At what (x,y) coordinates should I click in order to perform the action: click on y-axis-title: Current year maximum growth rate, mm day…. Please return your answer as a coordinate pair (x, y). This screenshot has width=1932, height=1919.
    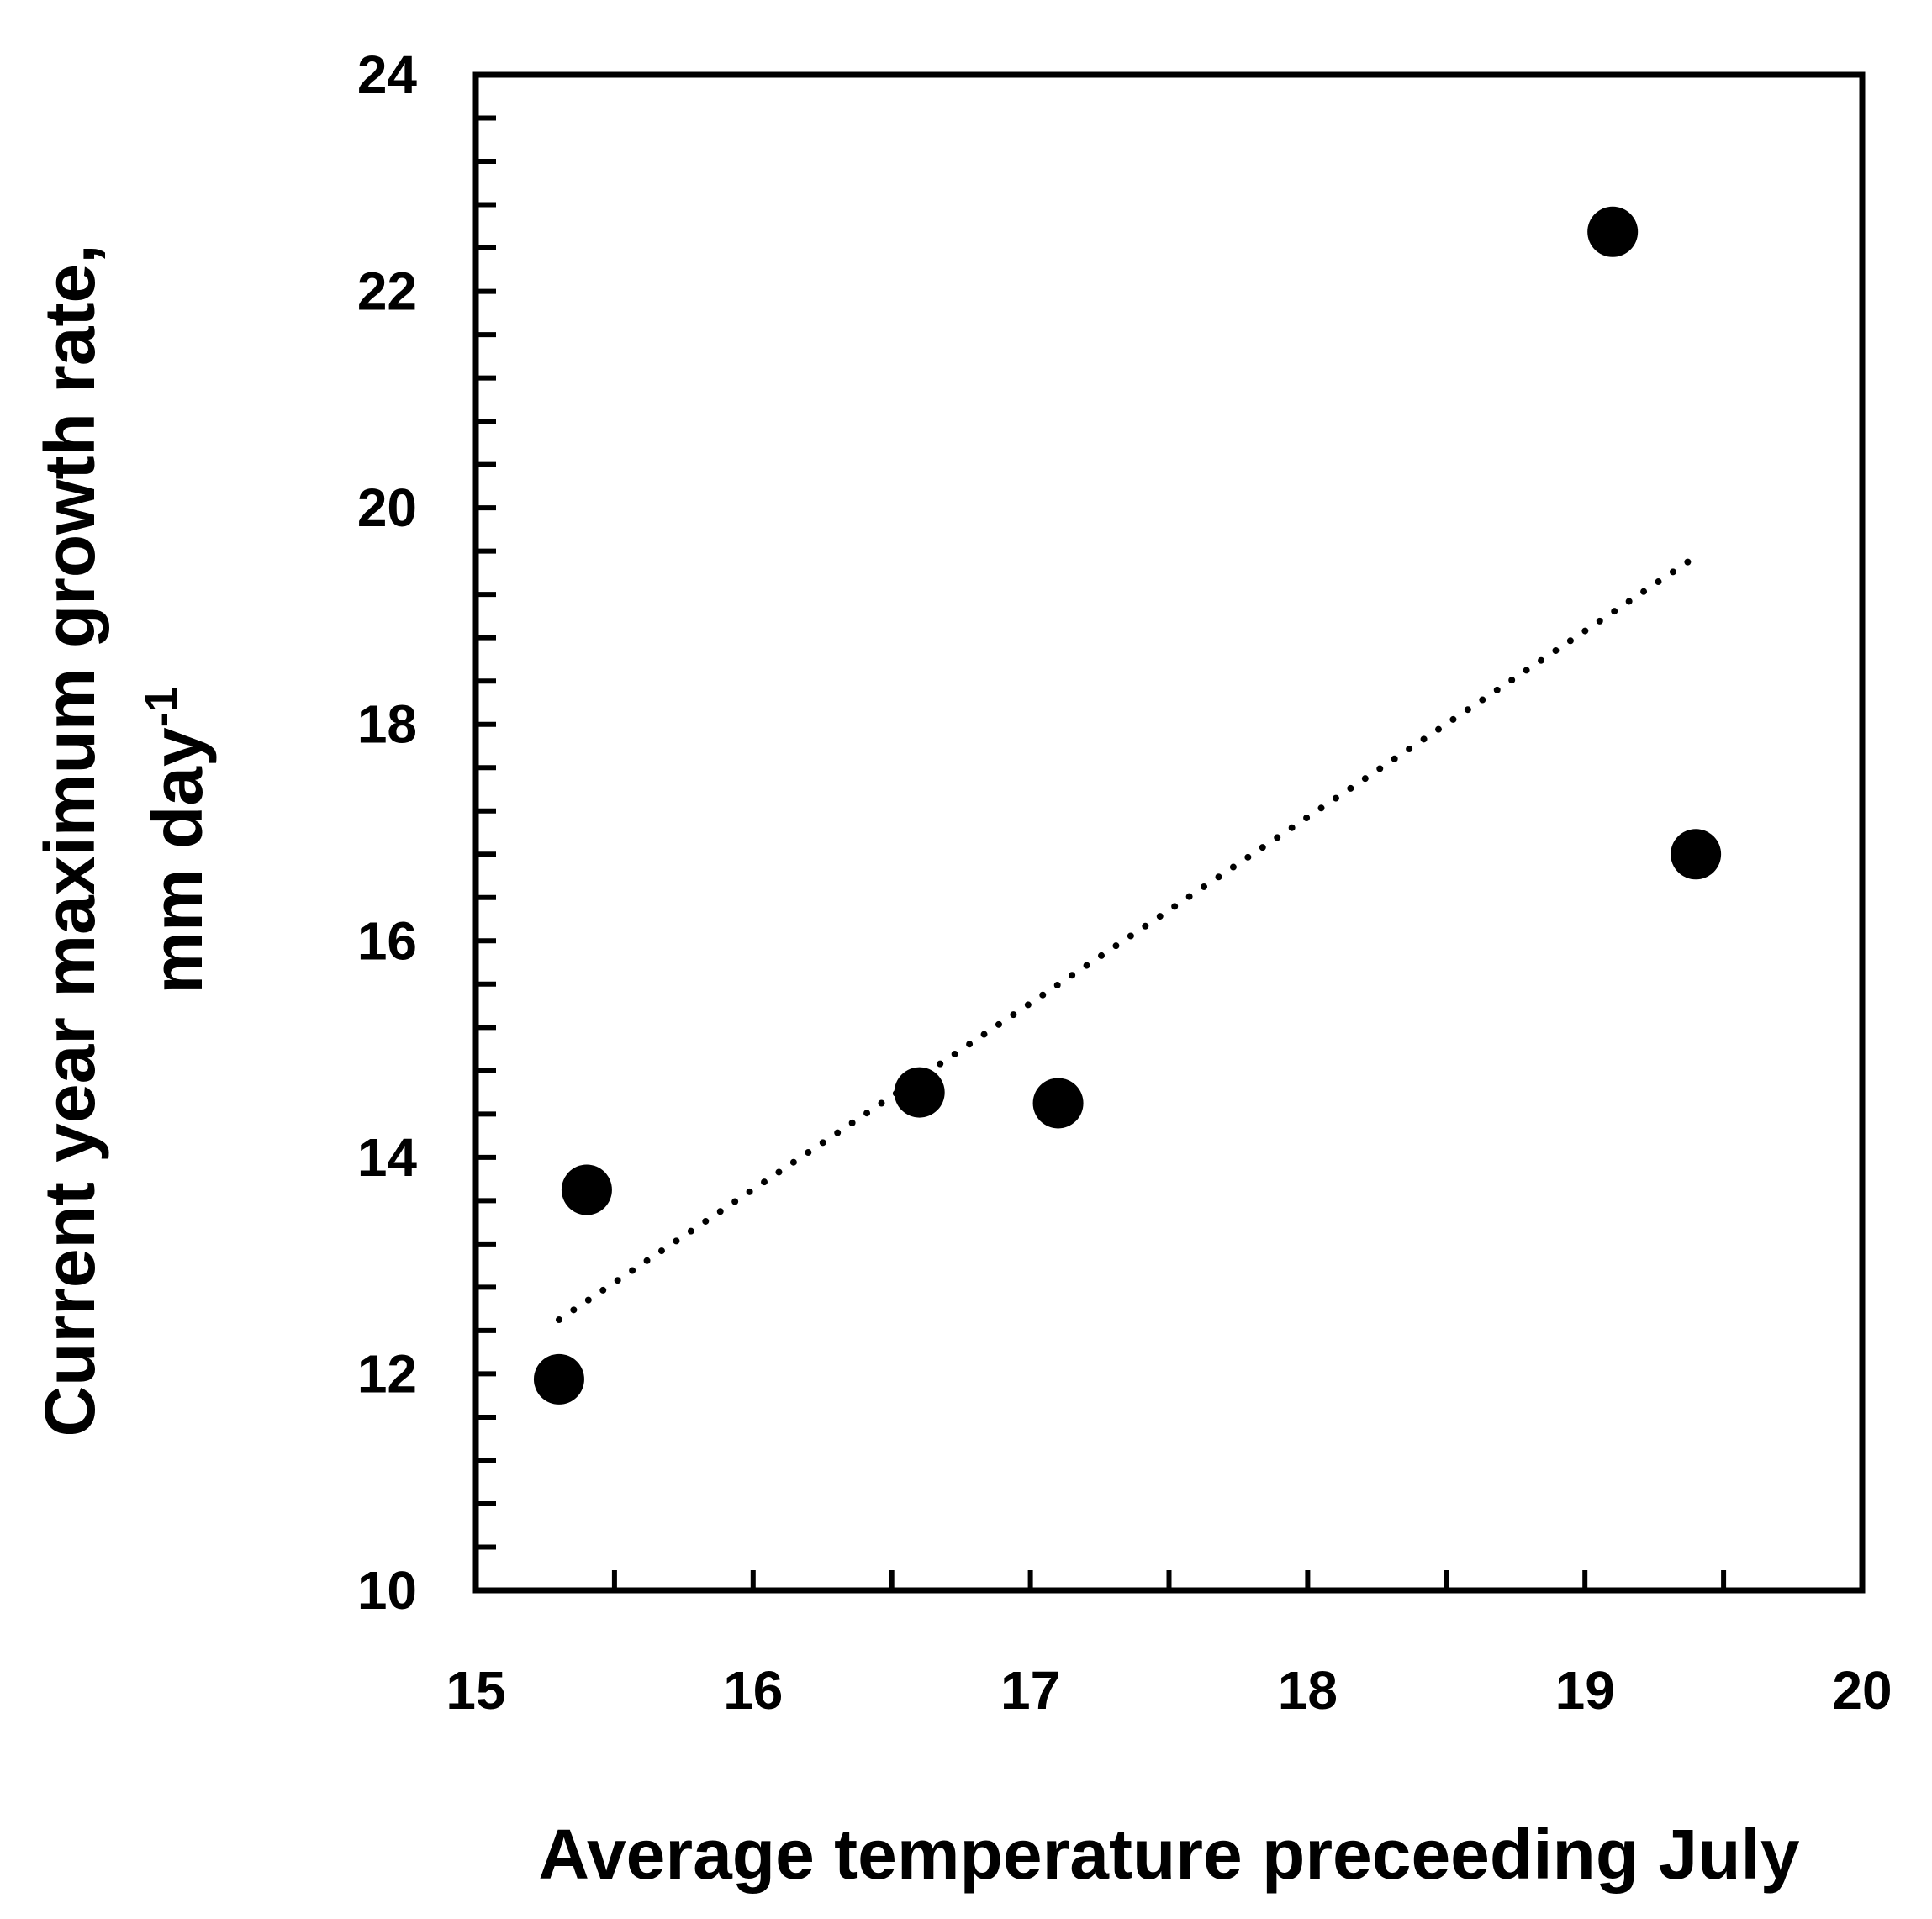
    Looking at the image, I should click on (123, 840).